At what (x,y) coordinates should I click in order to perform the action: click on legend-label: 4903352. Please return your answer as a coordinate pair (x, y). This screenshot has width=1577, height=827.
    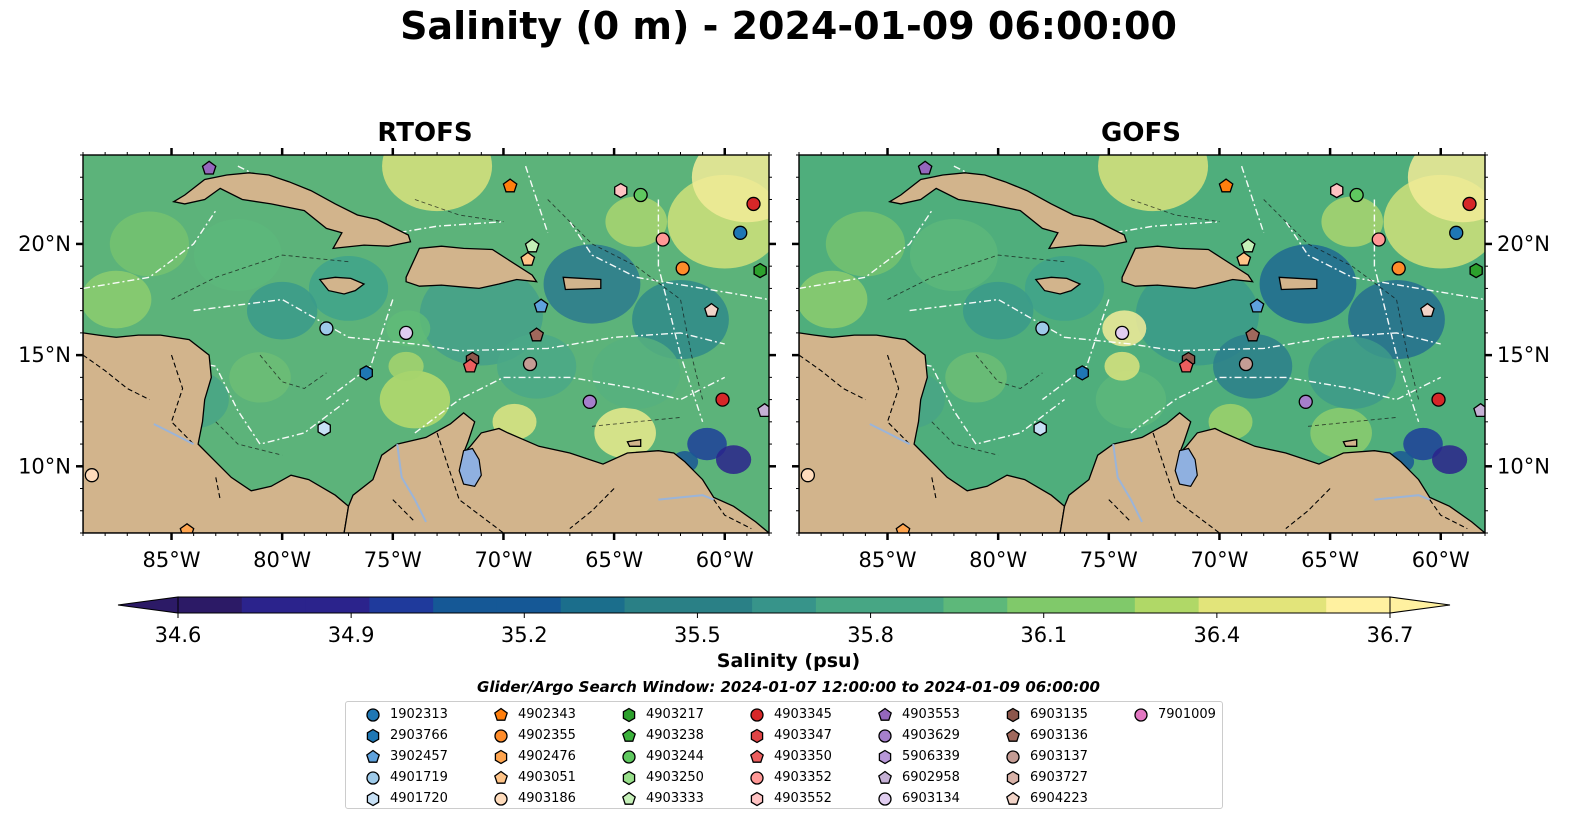
    Looking at the image, I should click on (803, 777).